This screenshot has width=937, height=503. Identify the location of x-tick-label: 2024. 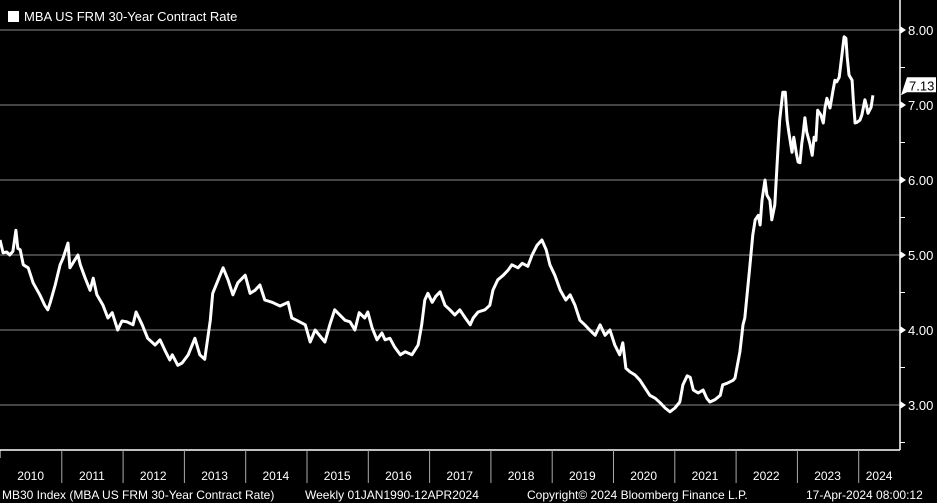
(879, 476).